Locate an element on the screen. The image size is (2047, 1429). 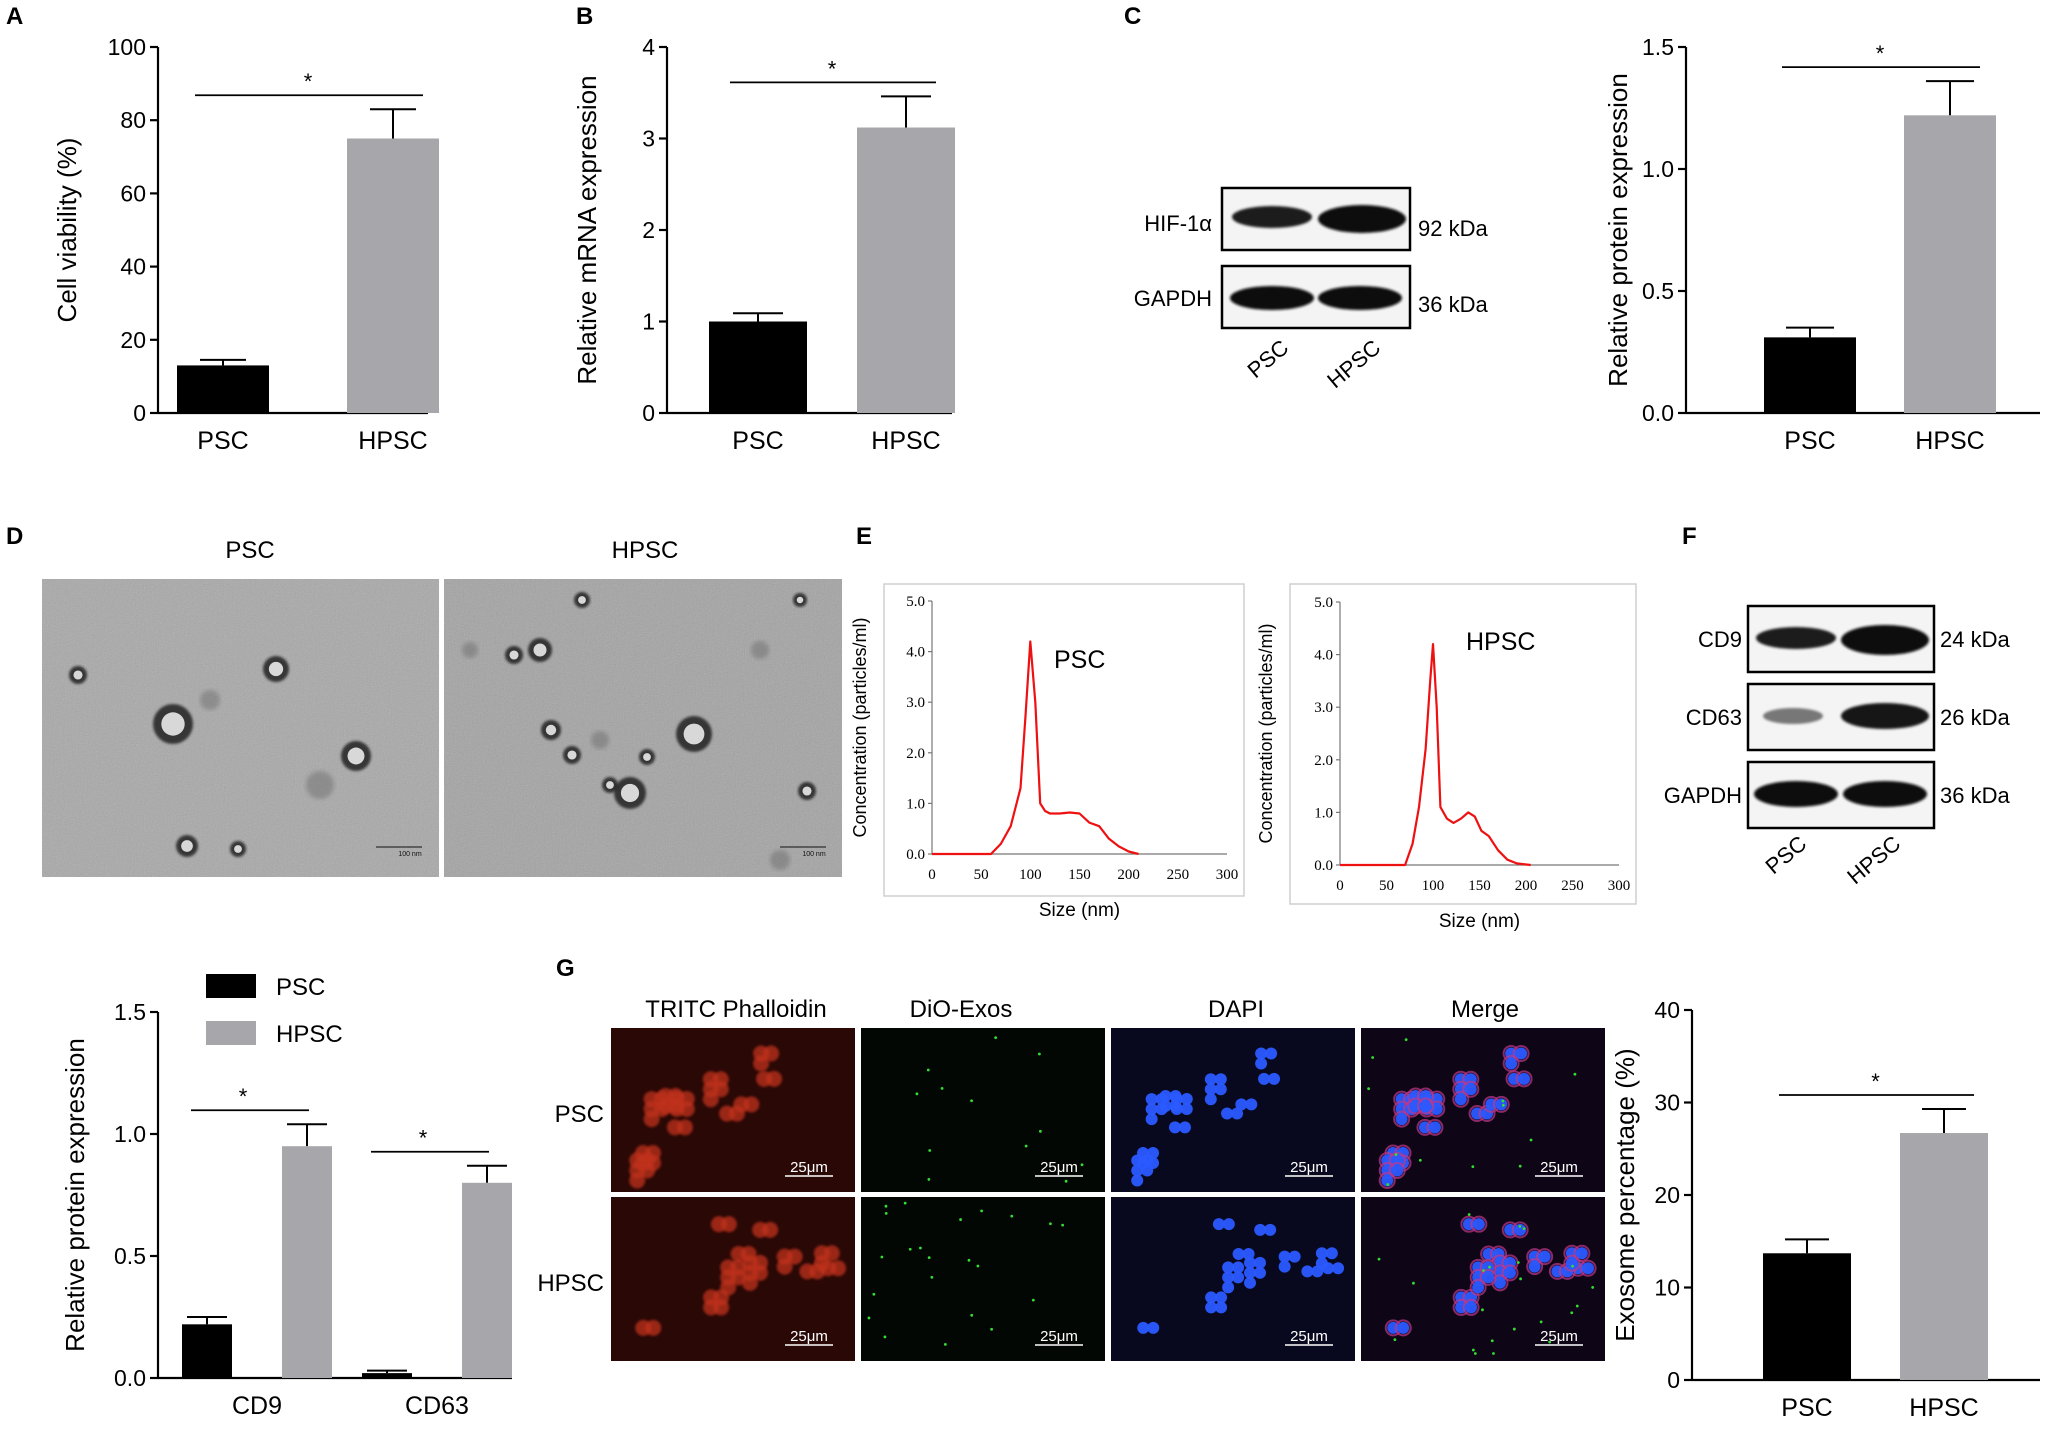
blot-size-label: 36 kDa is located at coordinates (1453, 304).